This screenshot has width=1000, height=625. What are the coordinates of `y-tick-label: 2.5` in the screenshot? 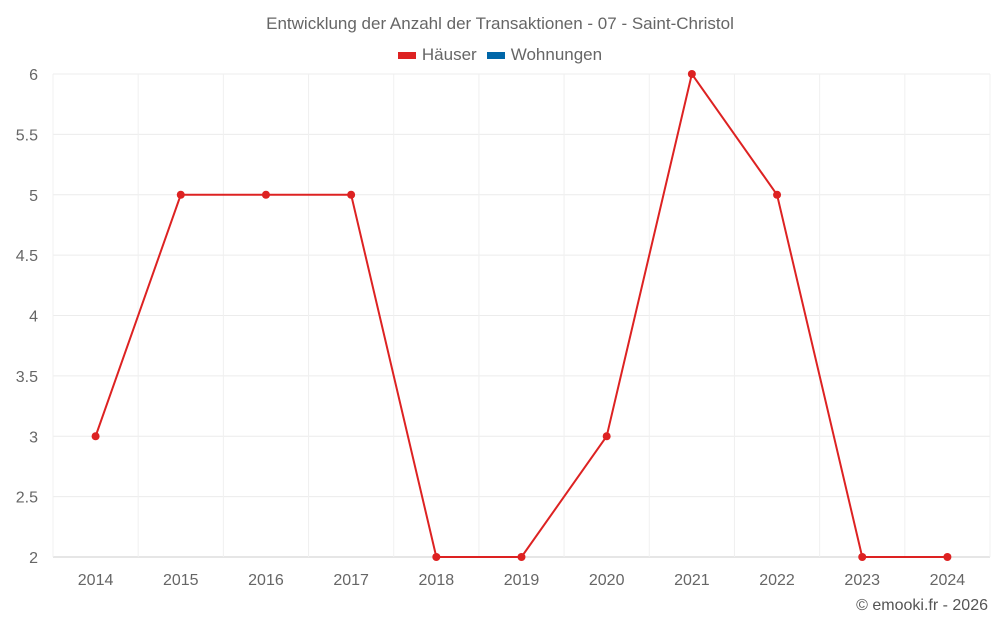 It's located at (27, 498).